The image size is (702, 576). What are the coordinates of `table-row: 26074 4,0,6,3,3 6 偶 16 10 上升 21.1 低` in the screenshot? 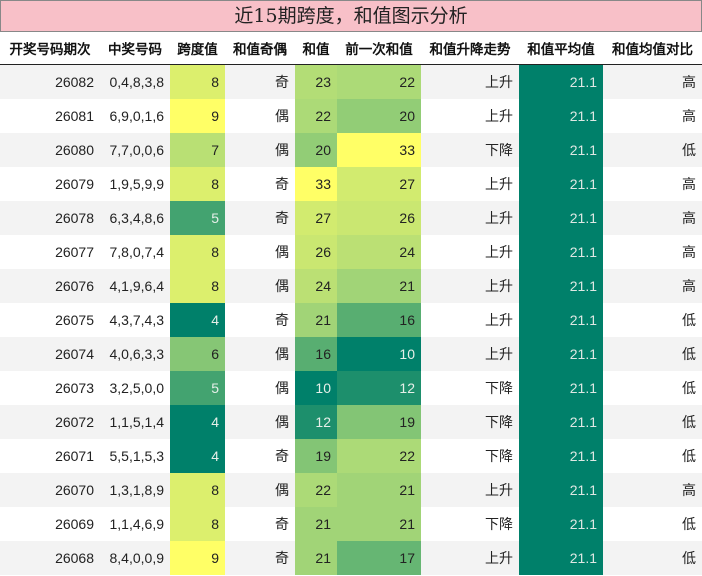 It's located at (351, 354).